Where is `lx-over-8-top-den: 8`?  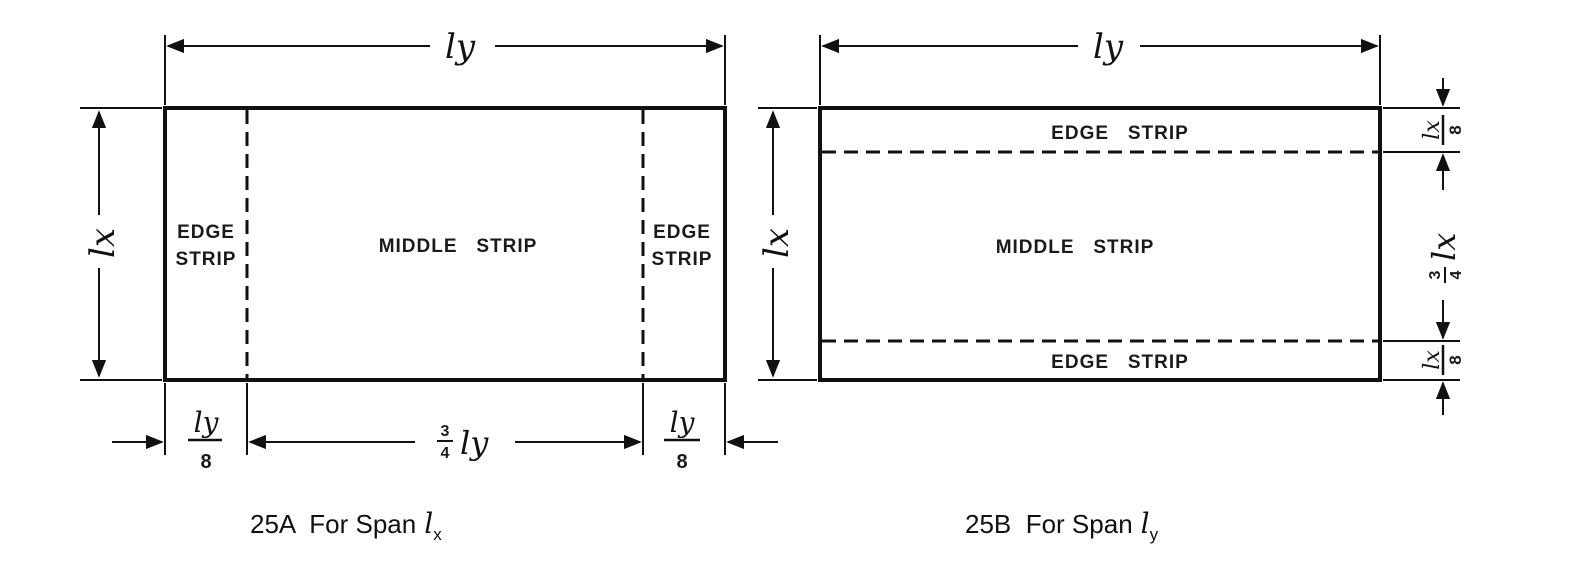
lx-over-8-top-den: 8 is located at coordinates (1455, 129).